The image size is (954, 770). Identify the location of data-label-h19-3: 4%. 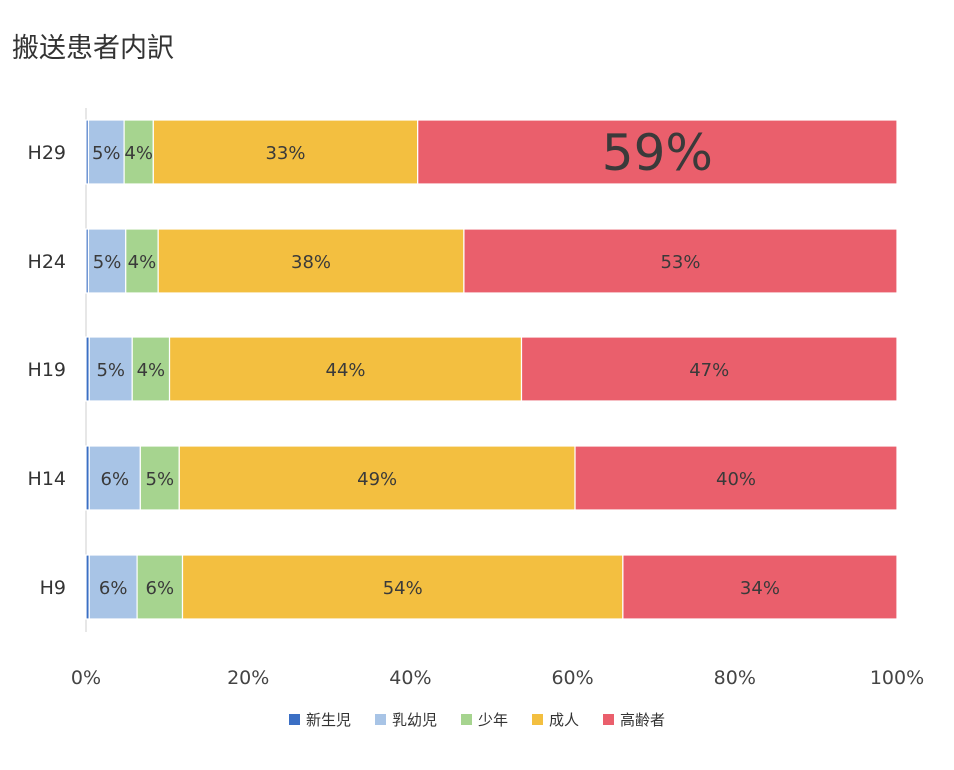
(151, 370).